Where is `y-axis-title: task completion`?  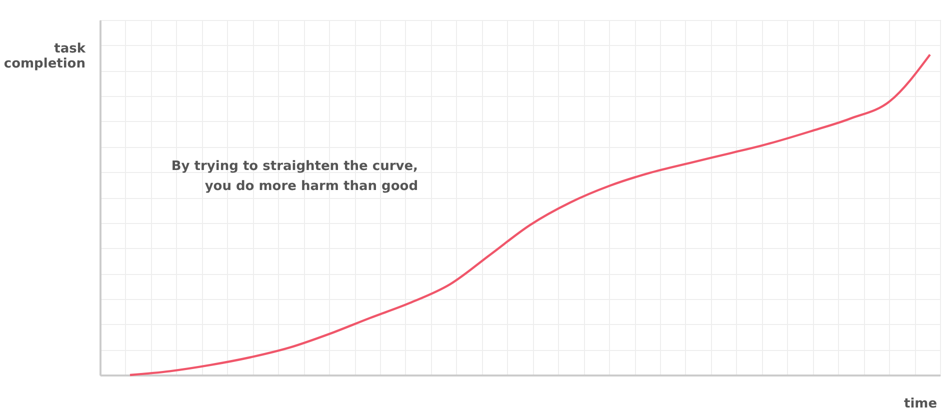
y-axis-title: task completion is located at coordinates (45, 57).